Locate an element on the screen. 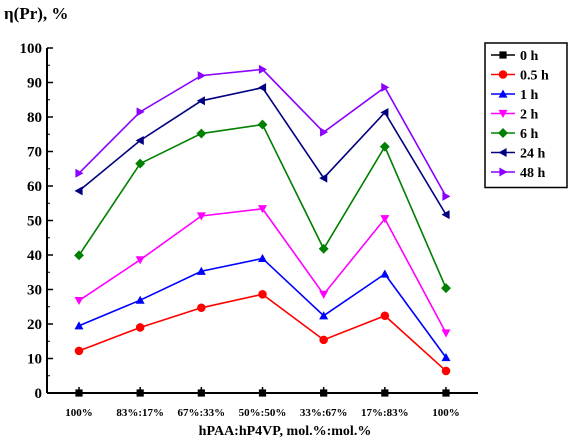 The image size is (570, 448). y-tick-label: 10 is located at coordinates (34, 360).